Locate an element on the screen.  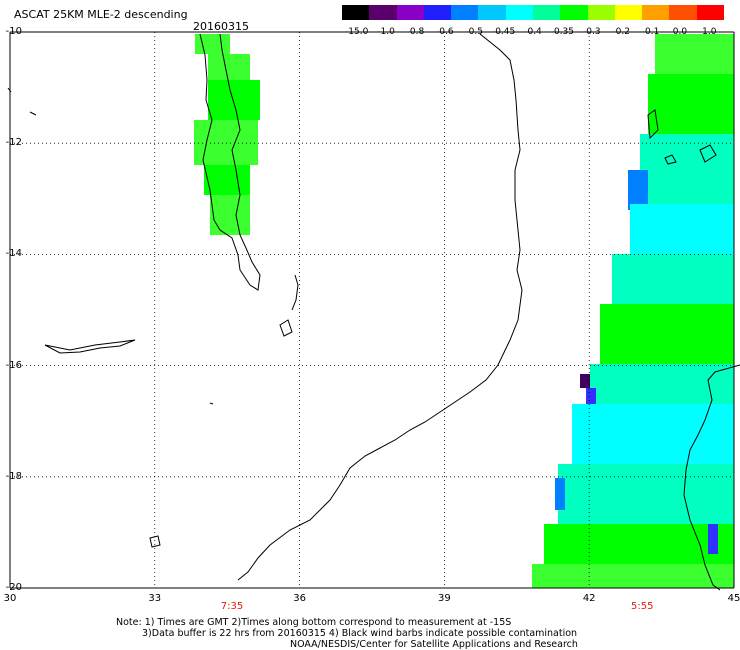
latitude-label: -14 is located at coordinates (13, 254).